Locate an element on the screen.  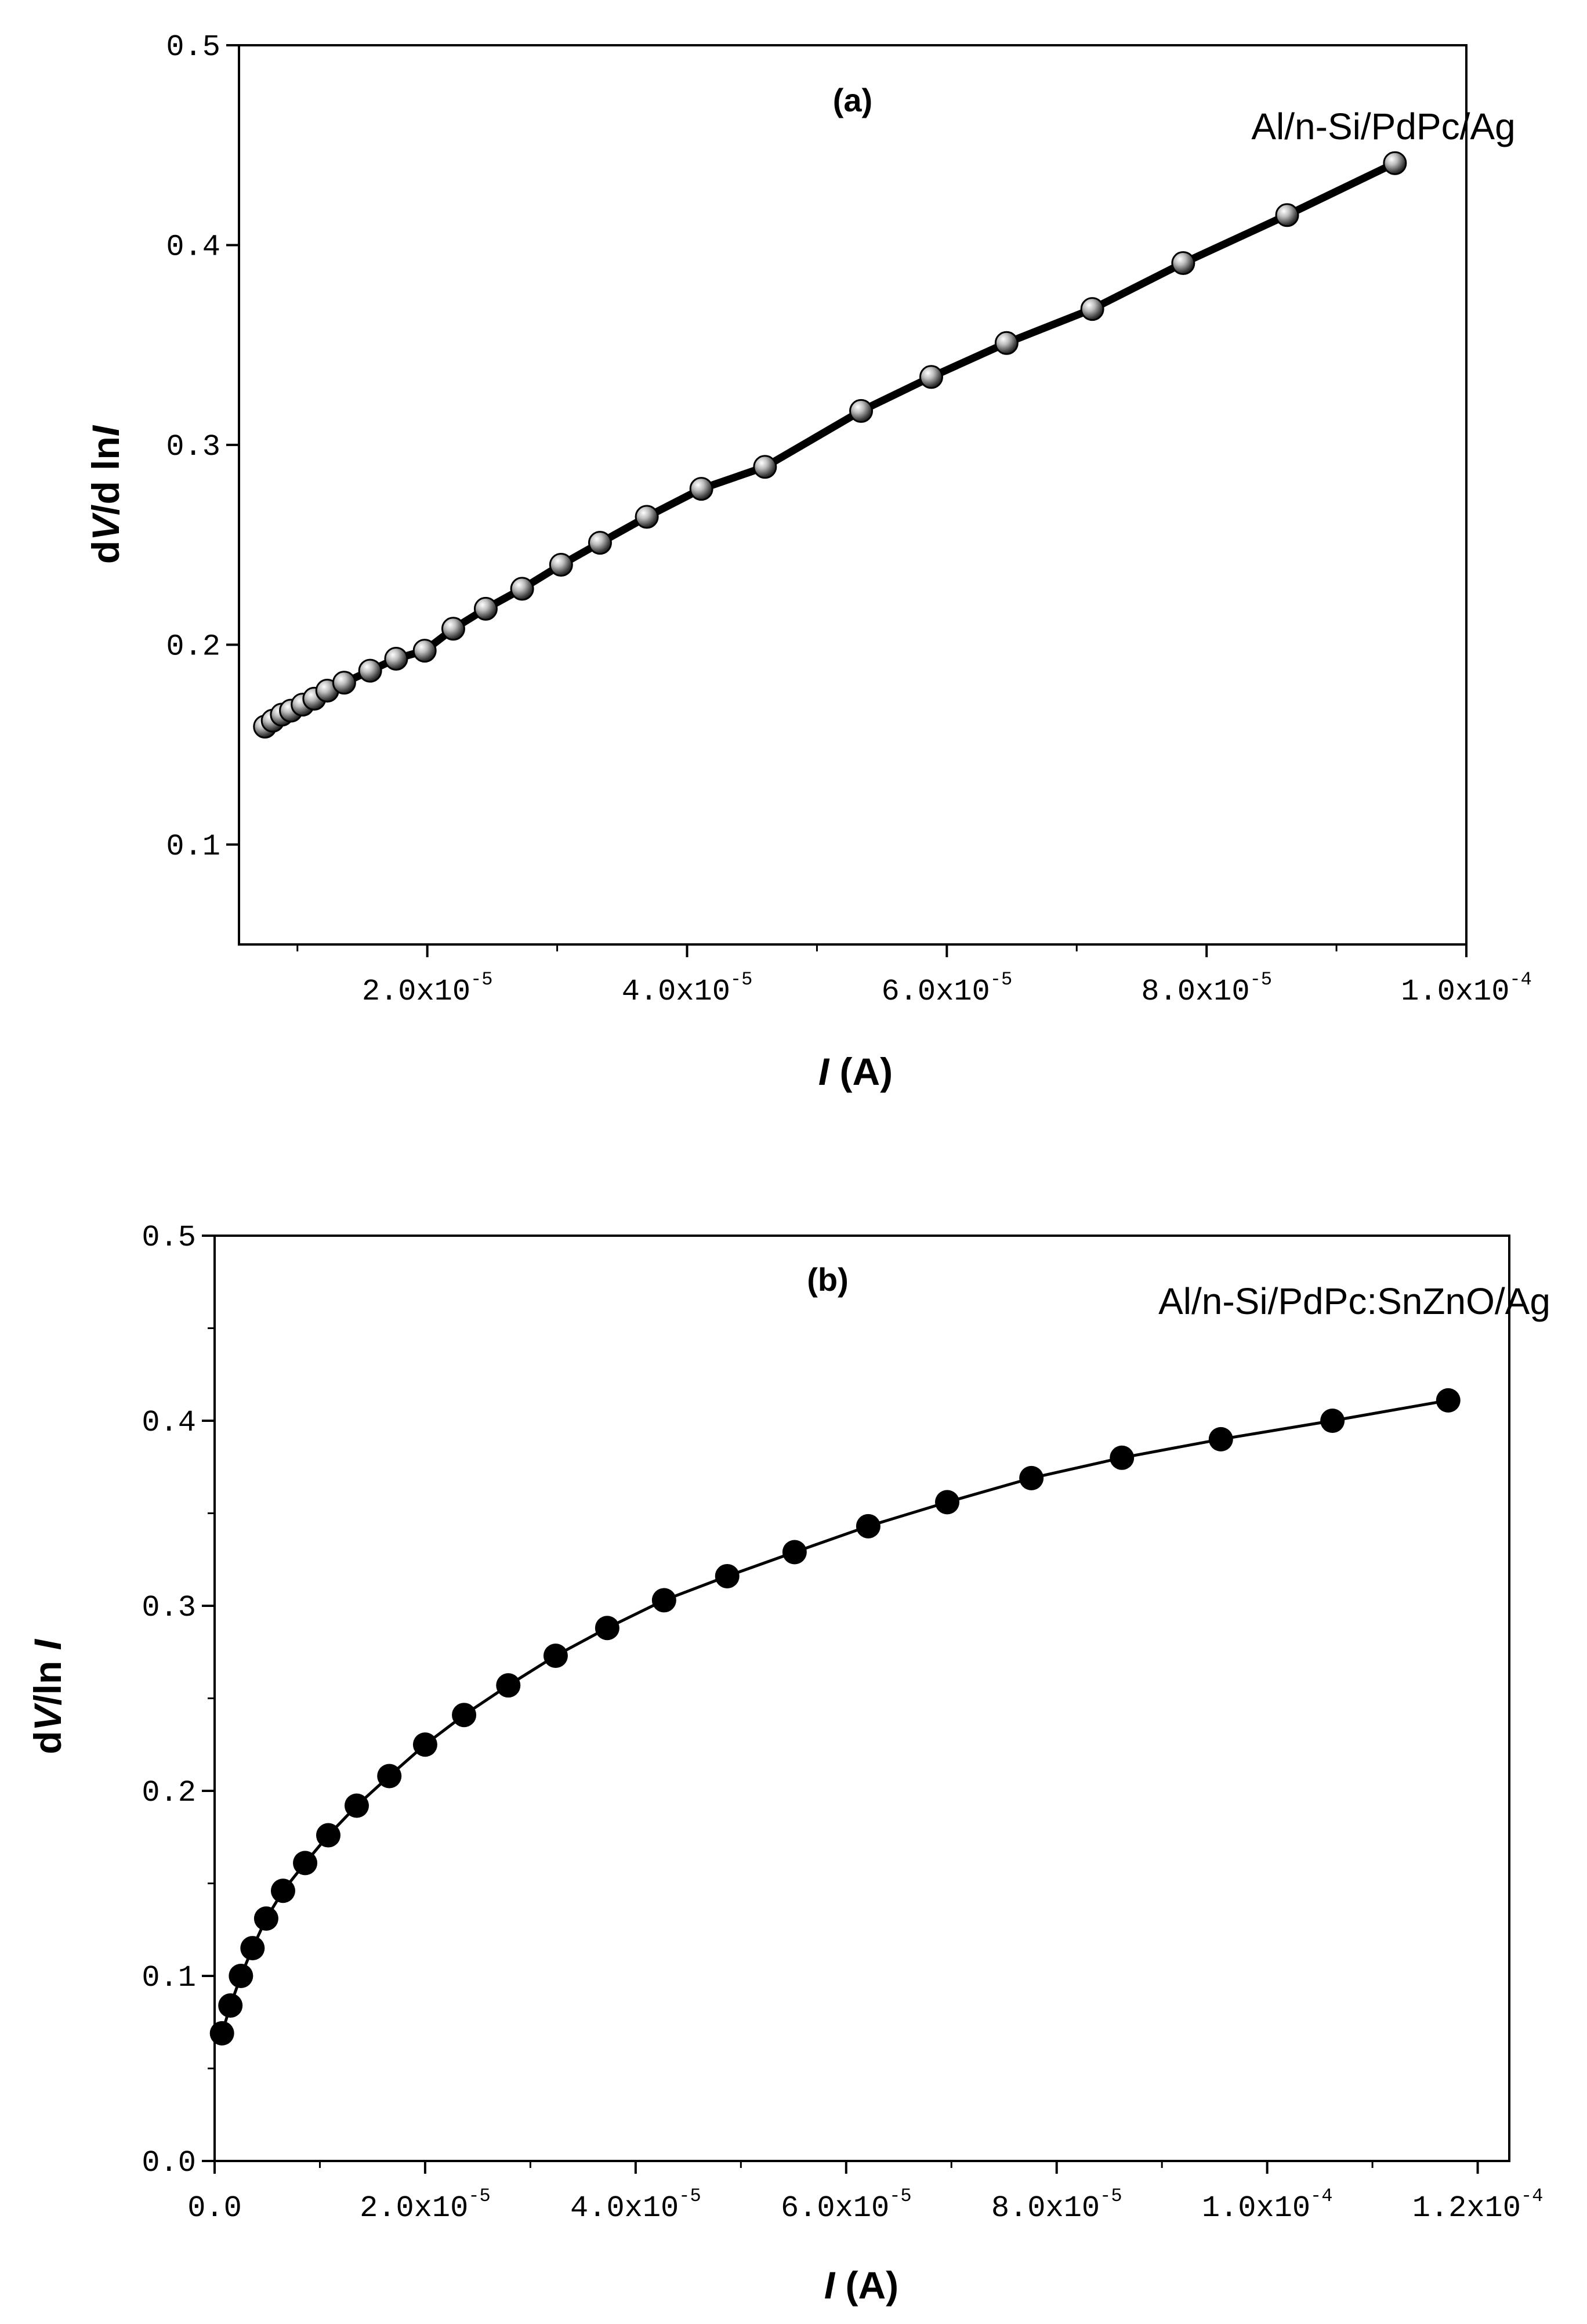
chart-a-panel-label: (a) is located at coordinates (853, 100).